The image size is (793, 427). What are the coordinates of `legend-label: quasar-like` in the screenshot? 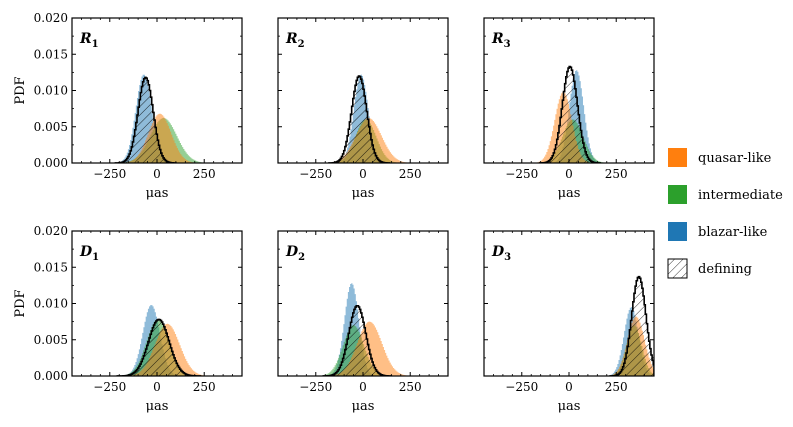 It's located at (735, 158).